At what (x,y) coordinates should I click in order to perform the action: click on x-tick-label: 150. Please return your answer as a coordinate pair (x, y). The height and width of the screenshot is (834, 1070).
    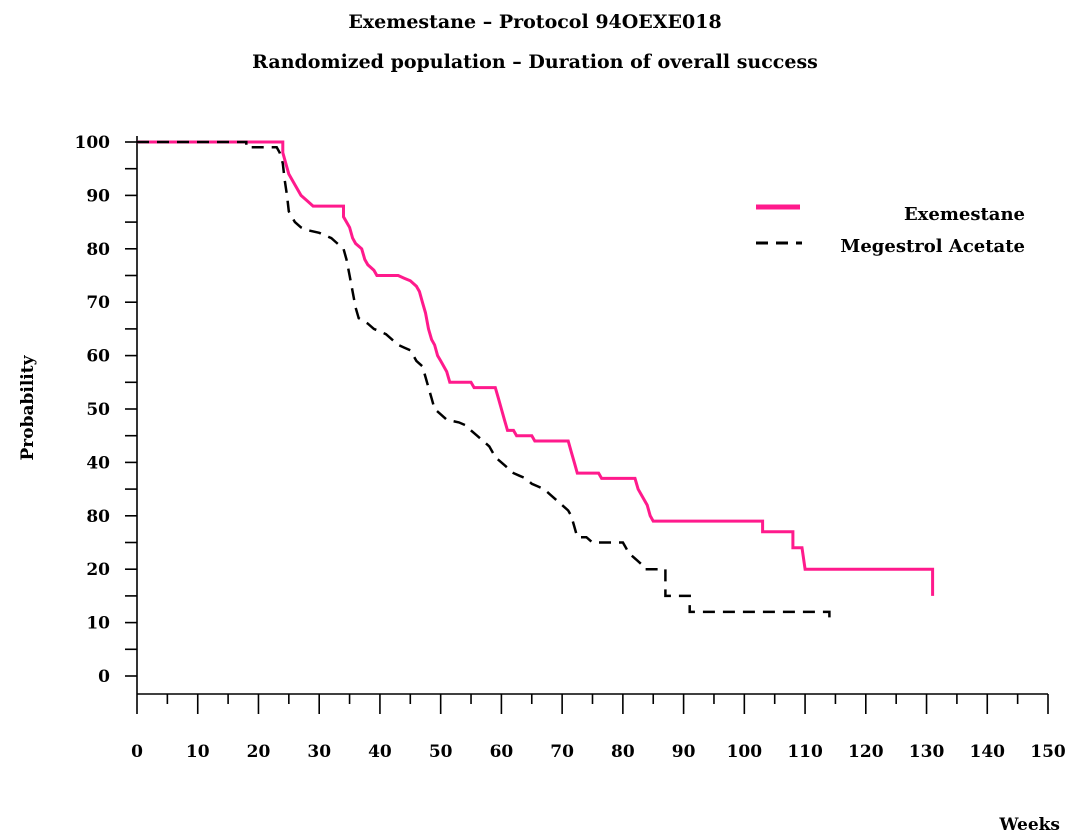
    Looking at the image, I should click on (1048, 752).